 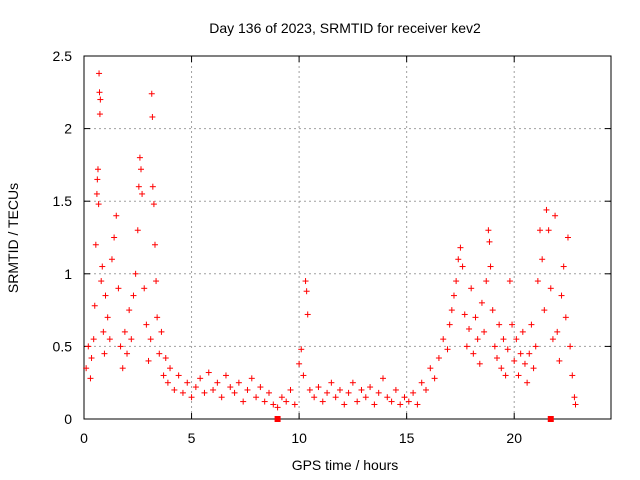 What do you see at coordinates (68, 129) in the screenshot?
I see `y-tick-label: 2` at bounding box center [68, 129].